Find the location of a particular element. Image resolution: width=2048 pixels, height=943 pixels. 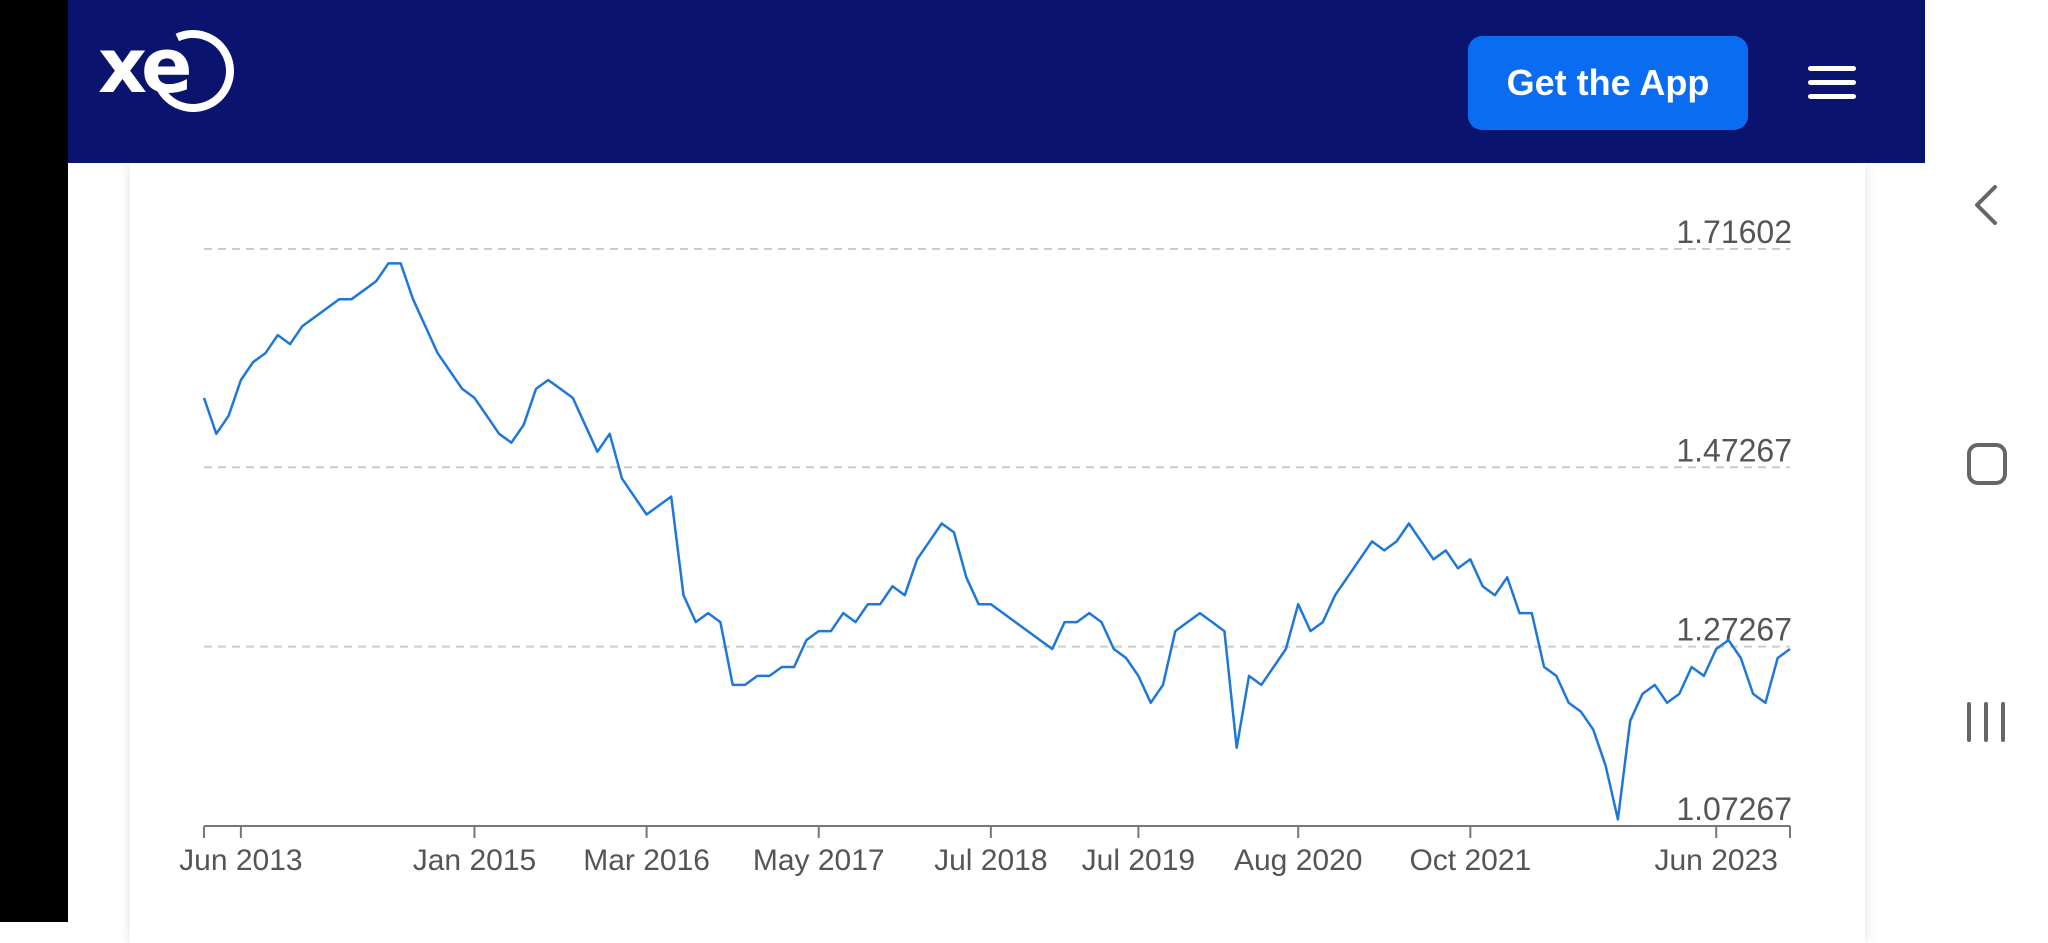

x-tick-label: Jul 2018 is located at coordinates (990, 860).